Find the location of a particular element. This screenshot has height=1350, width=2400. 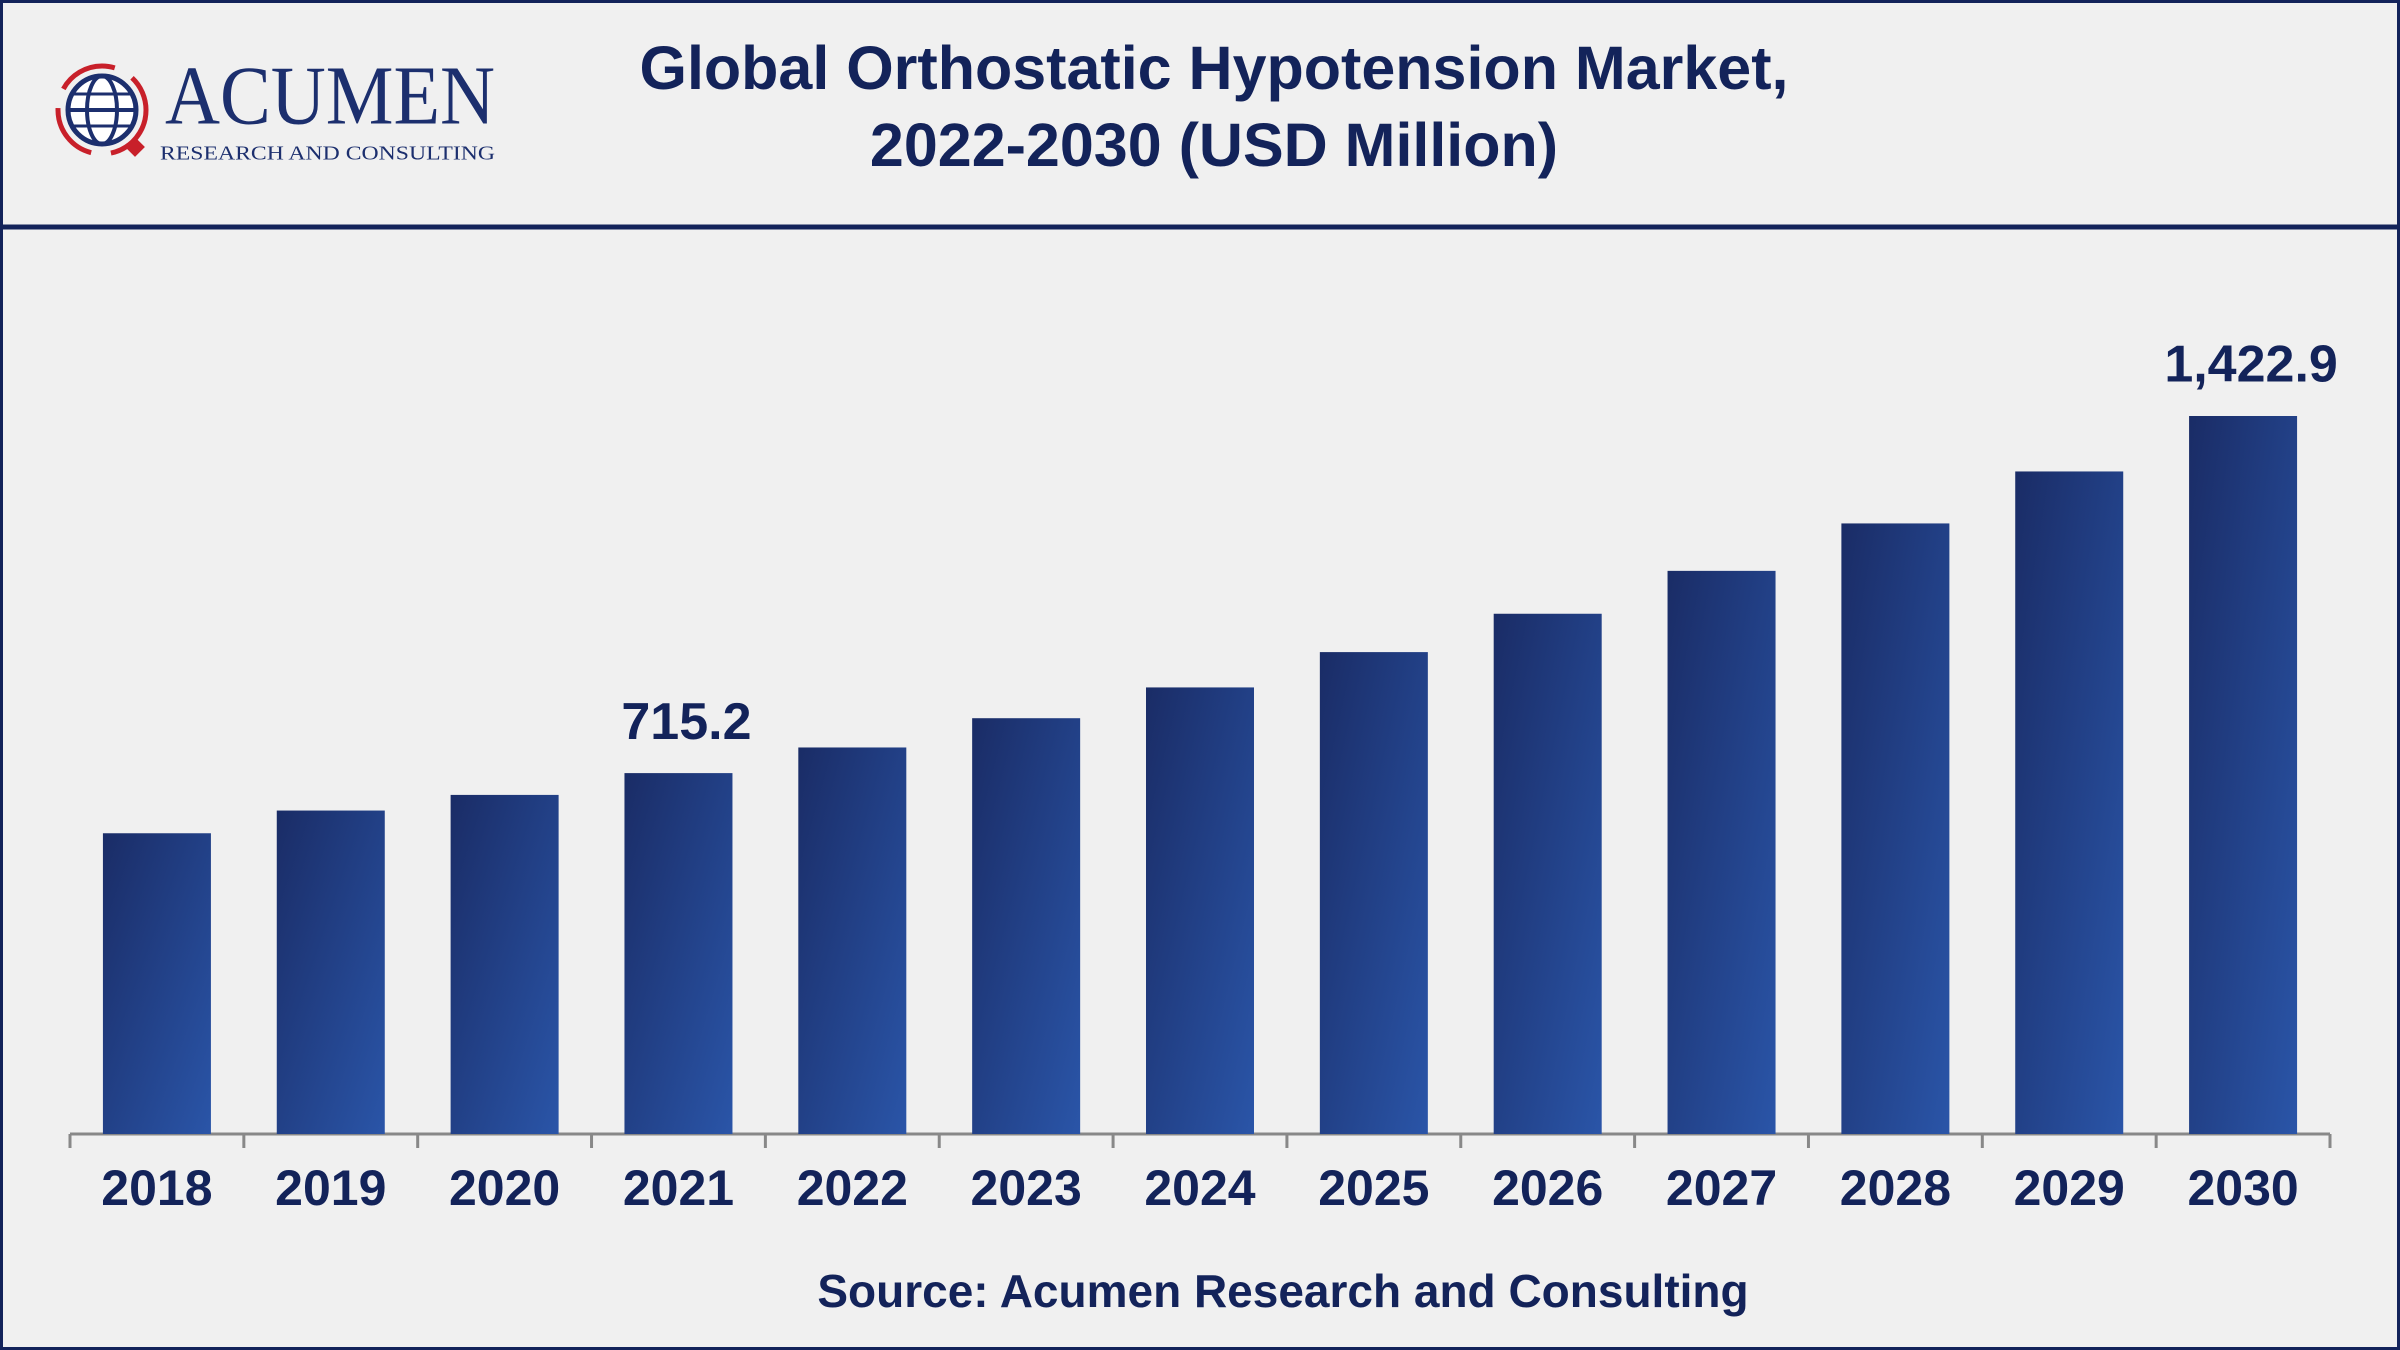

logo-tagline: RESEARCH AND CONSULTING is located at coordinates (327, 154).